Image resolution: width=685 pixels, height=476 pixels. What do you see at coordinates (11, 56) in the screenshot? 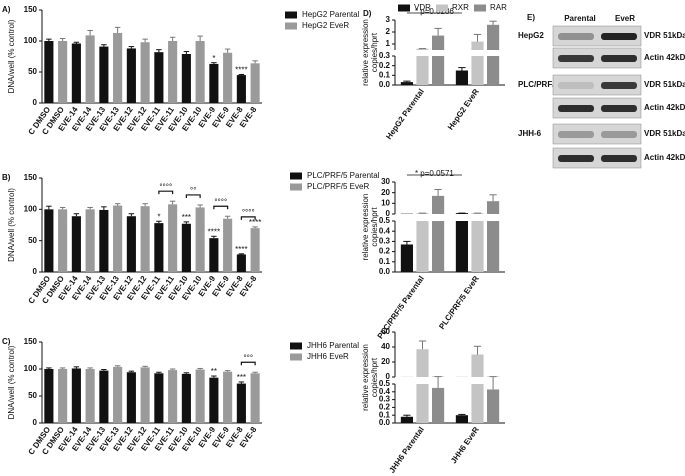
I see `y-axis-label: DNA/well (% control)` at bounding box center [11, 56].